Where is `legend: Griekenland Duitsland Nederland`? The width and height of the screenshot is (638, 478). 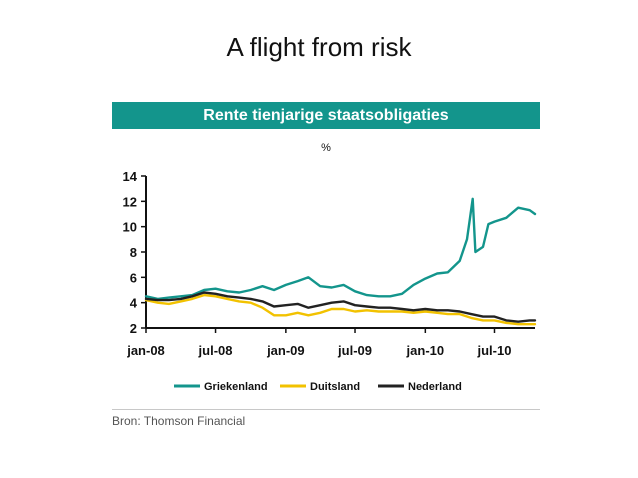
legend: Griekenland Duitsland Nederland is located at coordinates (318, 387).